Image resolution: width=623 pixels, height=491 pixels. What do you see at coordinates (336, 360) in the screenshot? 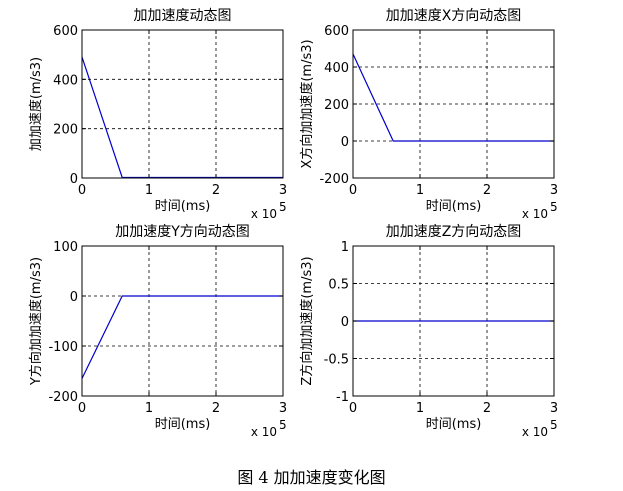
I see `y-tick-label: -0.5` at bounding box center [336, 360].